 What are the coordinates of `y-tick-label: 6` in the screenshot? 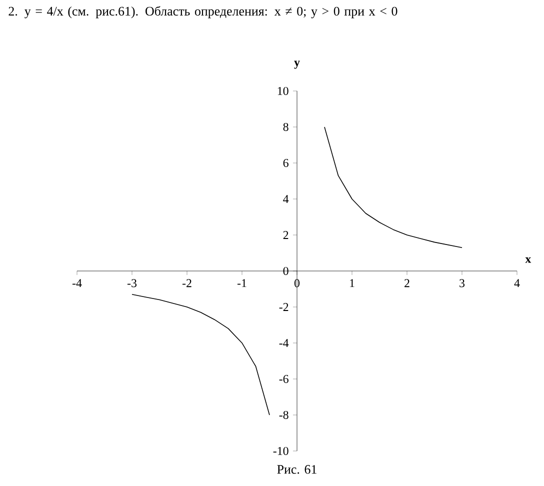 It's located at (285, 162).